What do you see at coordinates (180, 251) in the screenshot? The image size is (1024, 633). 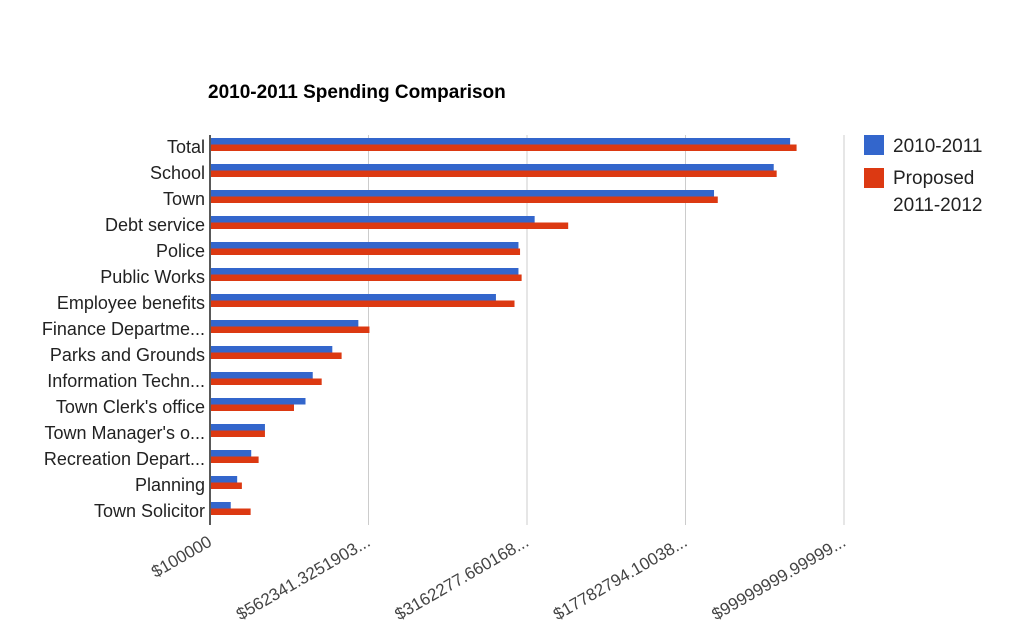 I see `category-label: Police` at bounding box center [180, 251].